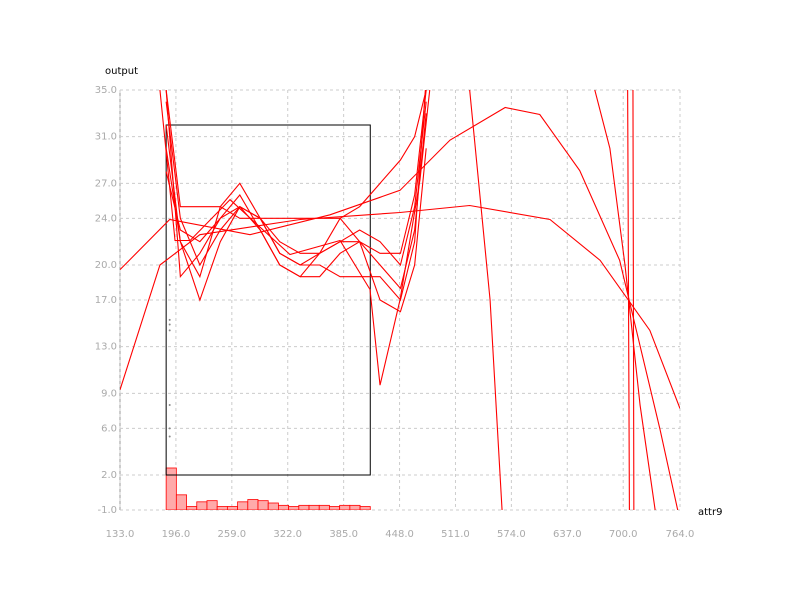  Describe the element at coordinates (343, 534) in the screenshot. I see `x-tick-label: 385.0` at that location.